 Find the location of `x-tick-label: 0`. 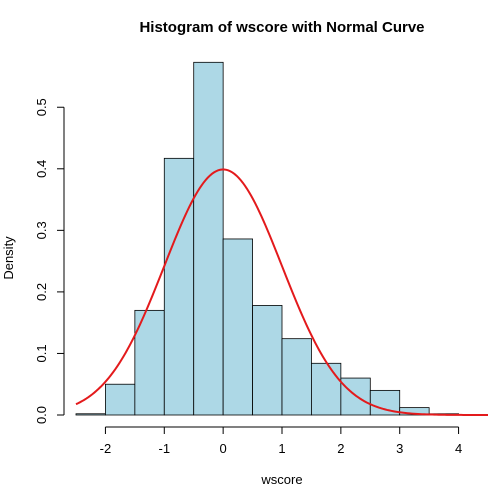

x-tick-label: 0 is located at coordinates (223, 448).